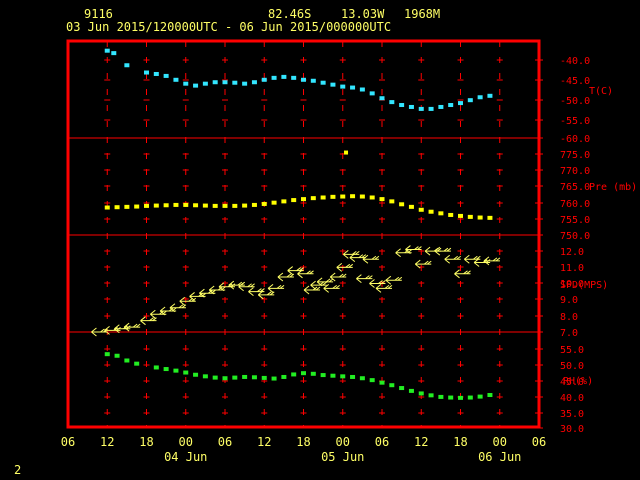 This screenshot has width=640, height=480. I want to click on x-tick-label: 18, so click(460, 442).